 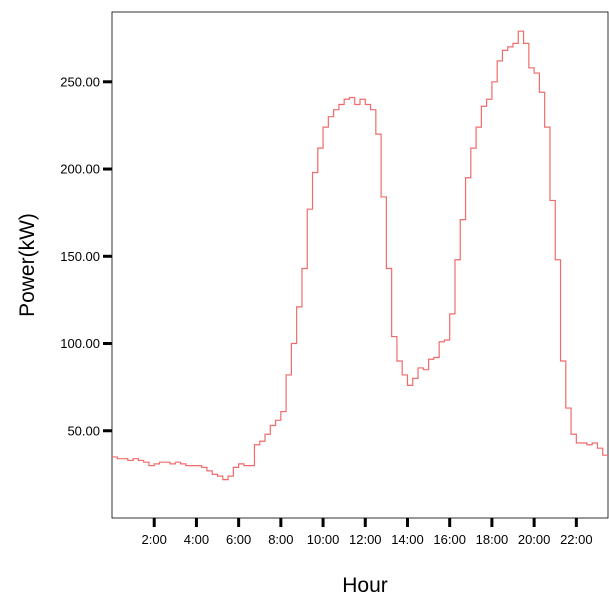 I want to click on x-tick-label: 12:00, so click(x=365, y=539).